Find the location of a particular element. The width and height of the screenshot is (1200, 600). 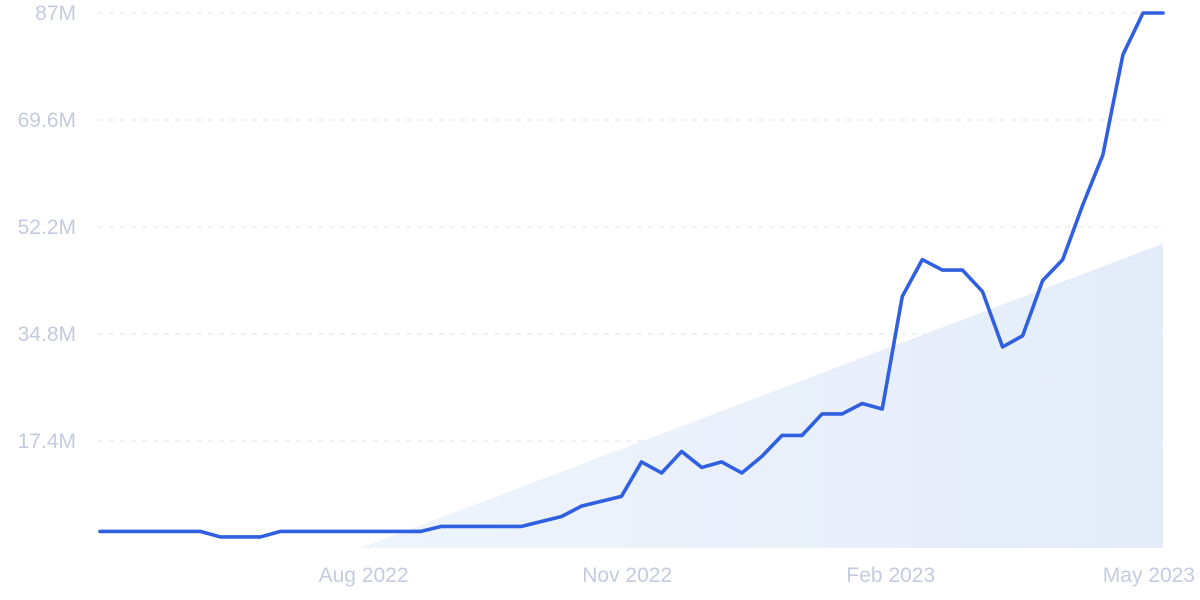

y-tick-label: 17.4M is located at coordinates (47, 441).